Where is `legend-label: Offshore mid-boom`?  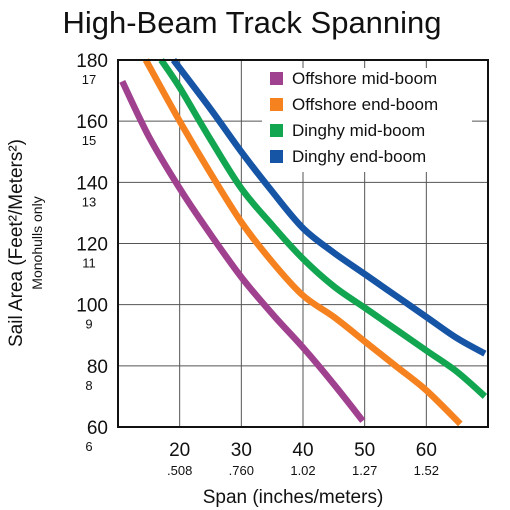
legend-label: Offshore mid-boom is located at coordinates (364, 78).